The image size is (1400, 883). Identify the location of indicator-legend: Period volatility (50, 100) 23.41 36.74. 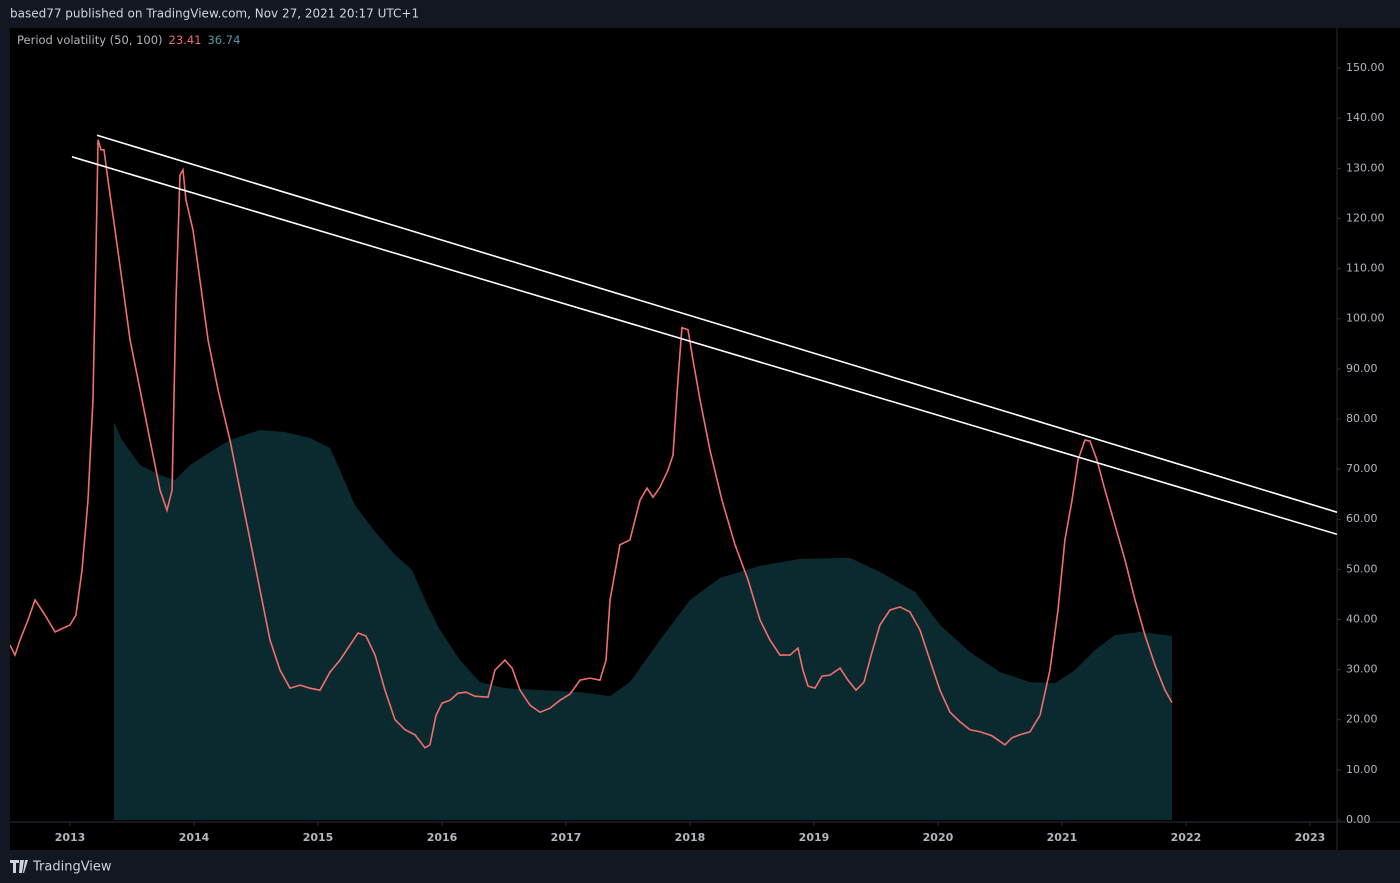
(128, 40).